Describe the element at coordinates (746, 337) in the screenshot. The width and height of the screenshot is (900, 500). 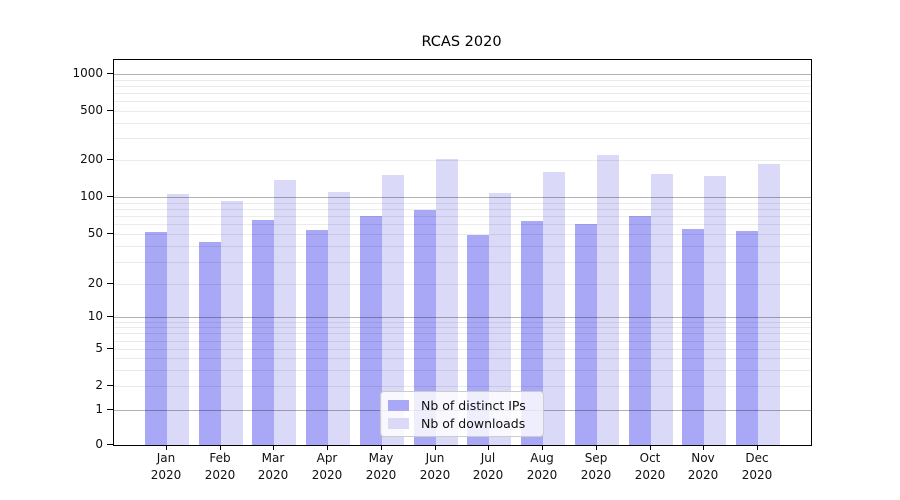
I see `bar-nb-of-distinct-ips-dec` at that location.